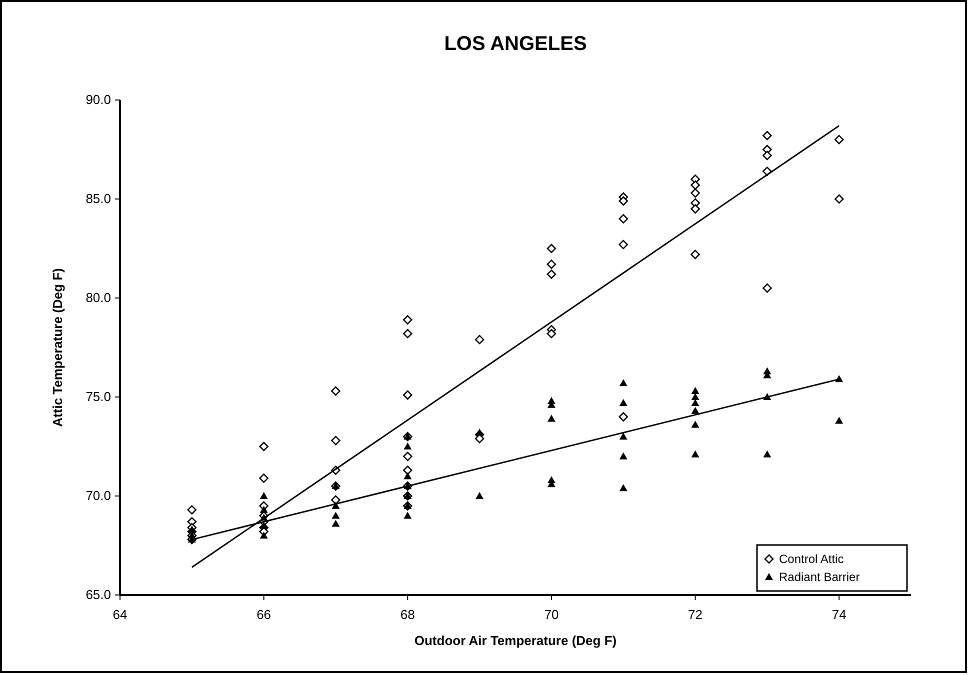 Image resolution: width=969 pixels, height=675 pixels. I want to click on x-tick-label: 68, so click(407, 614).